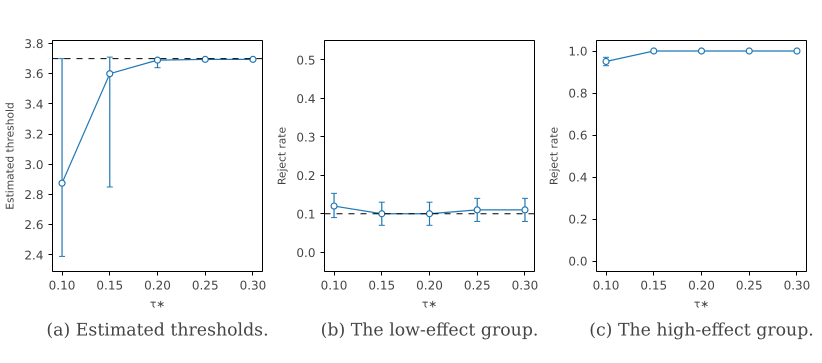  Describe the element at coordinates (306, 214) in the screenshot. I see `y-tick-label: 0.1` at that location.